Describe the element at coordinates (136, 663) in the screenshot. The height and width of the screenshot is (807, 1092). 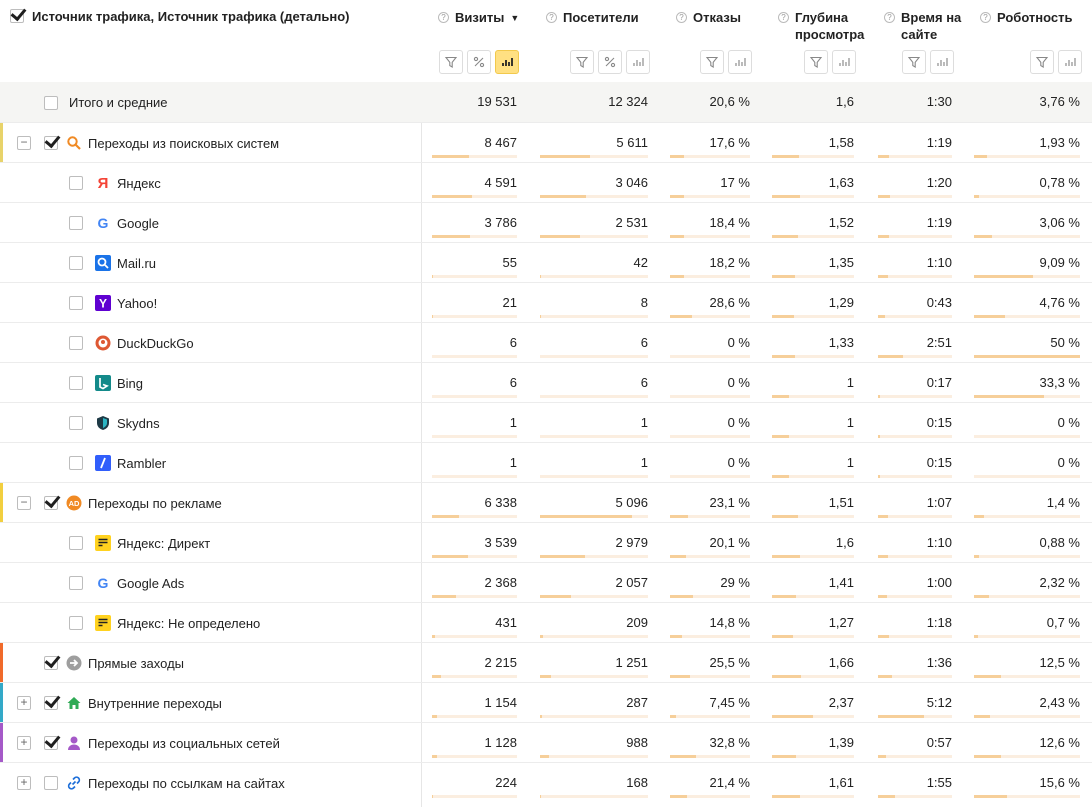
I see `row-label-text: Прямые заходы` at that location.